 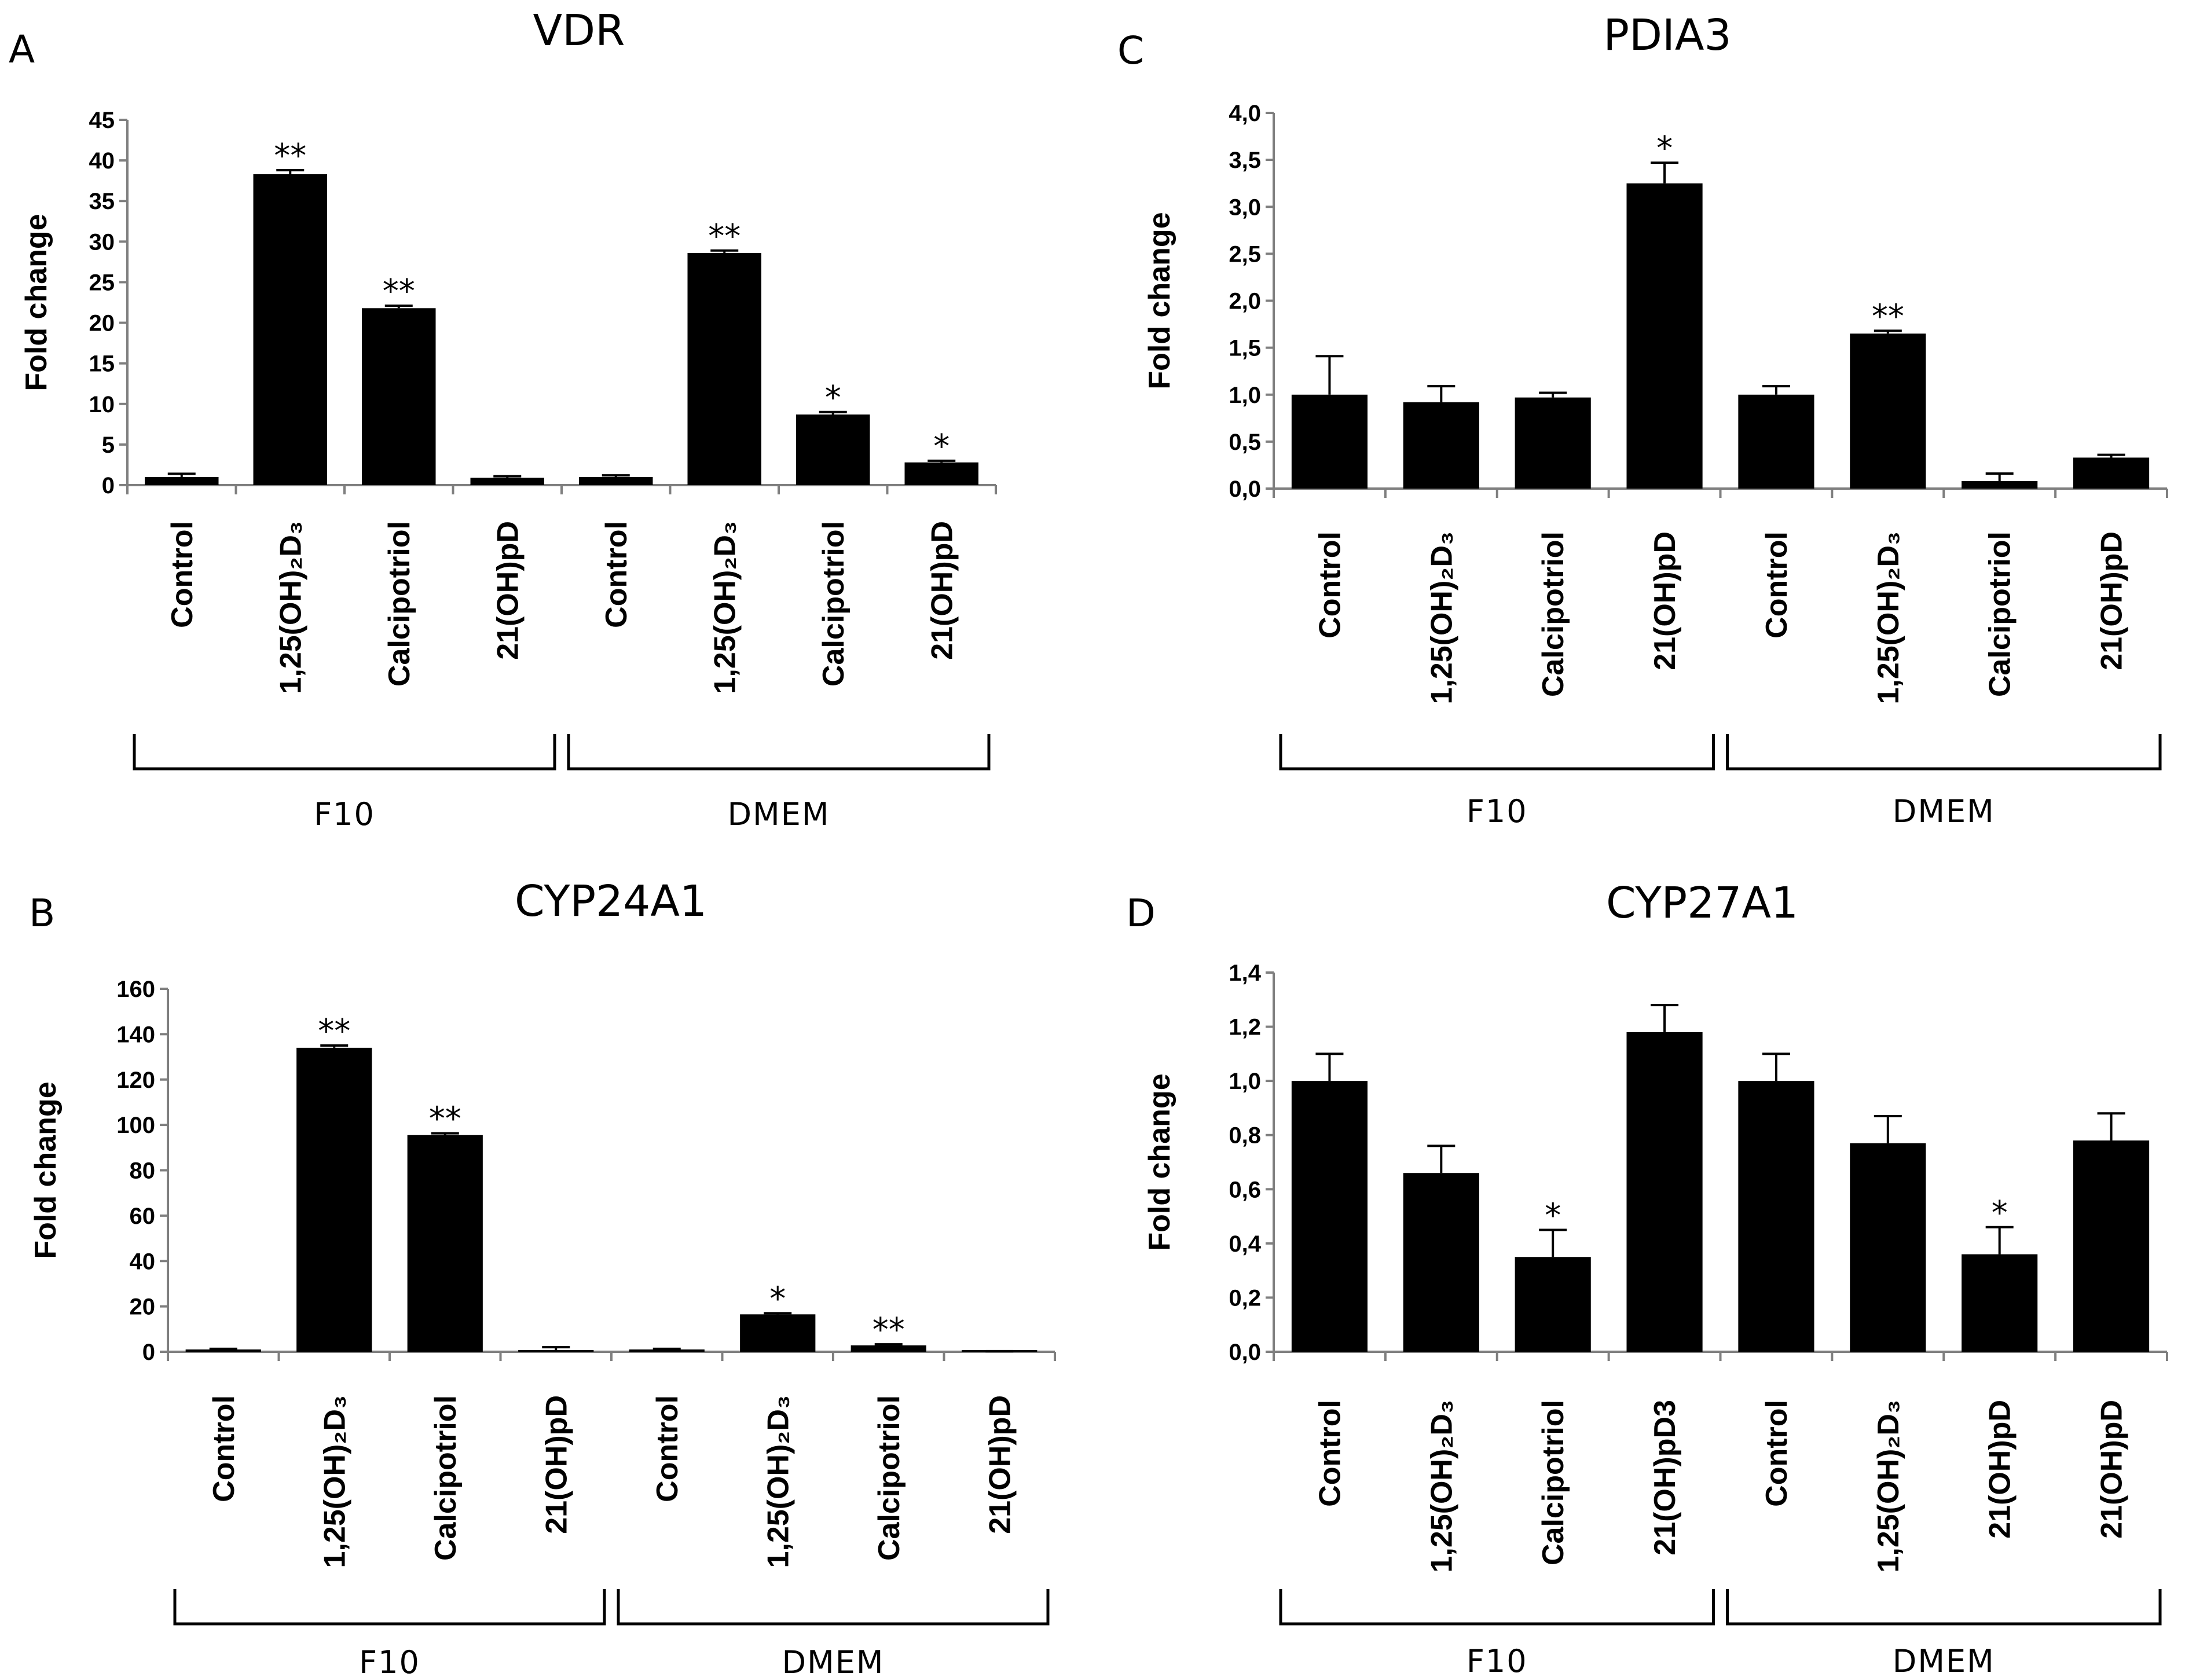 I want to click on chart-title: VDR, so click(x=579, y=31).